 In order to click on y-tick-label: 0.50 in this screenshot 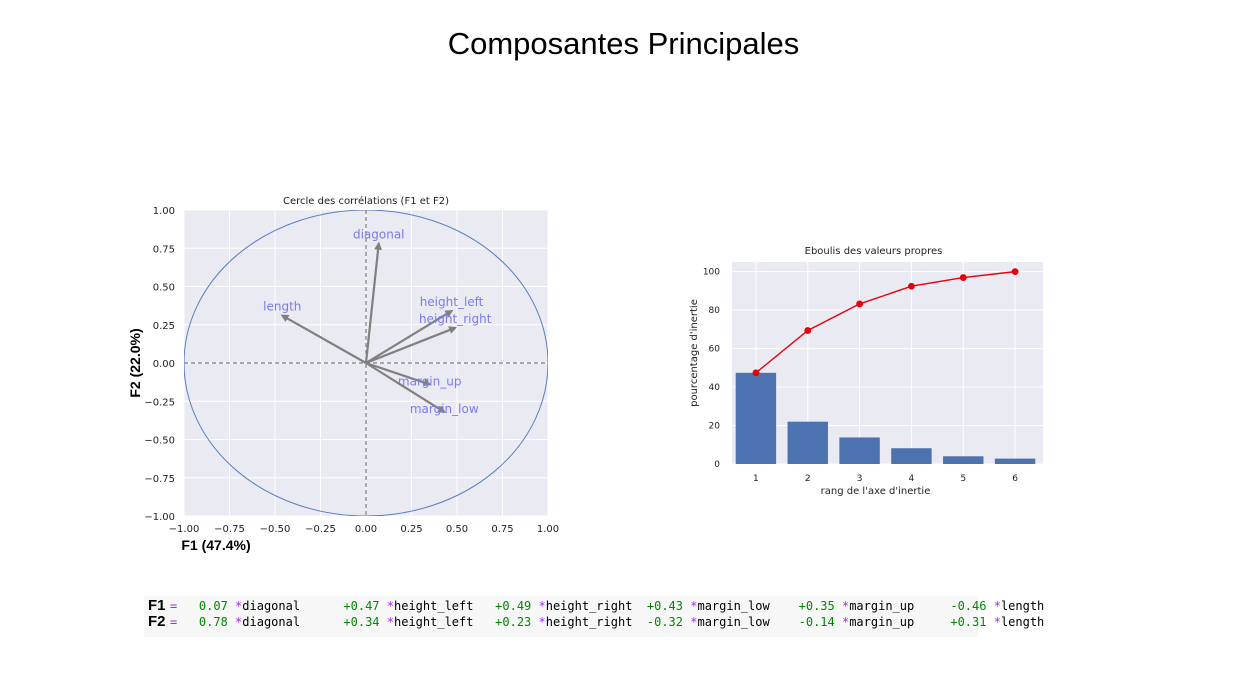, I will do `click(164, 288)`.